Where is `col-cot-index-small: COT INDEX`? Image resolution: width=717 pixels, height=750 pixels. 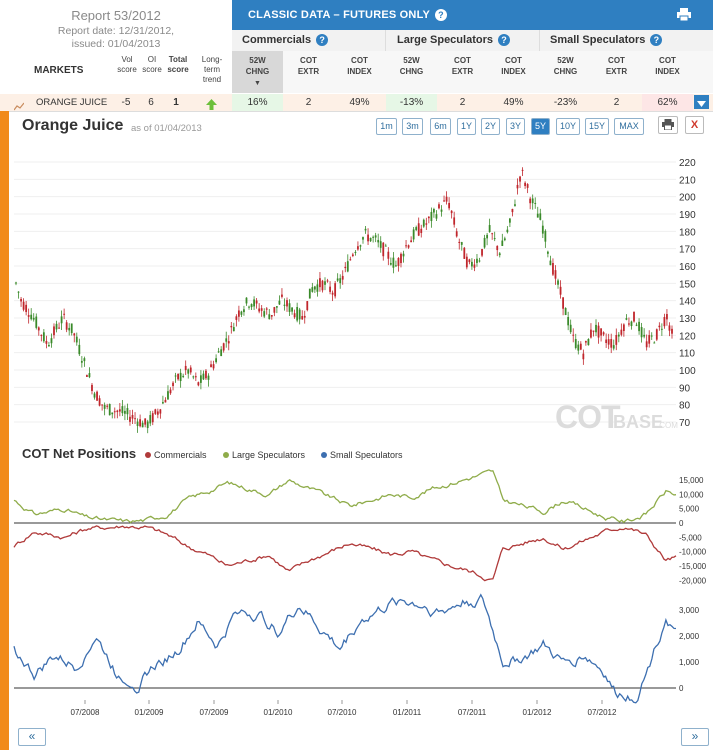
col-cot-index-small: COT INDEX is located at coordinates (667, 66).